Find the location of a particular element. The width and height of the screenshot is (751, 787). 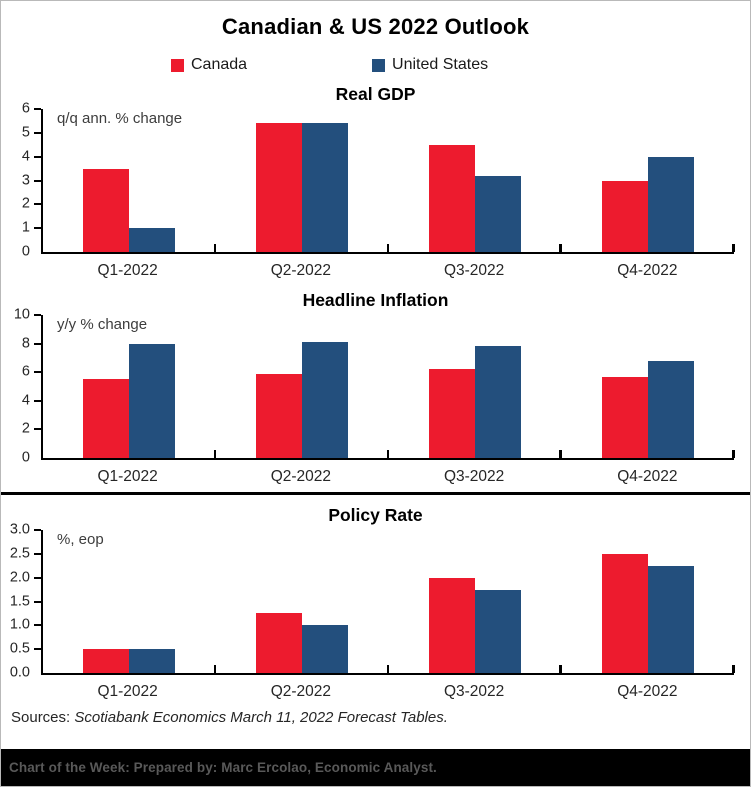

y-tick-label: 3 is located at coordinates (25, 180).